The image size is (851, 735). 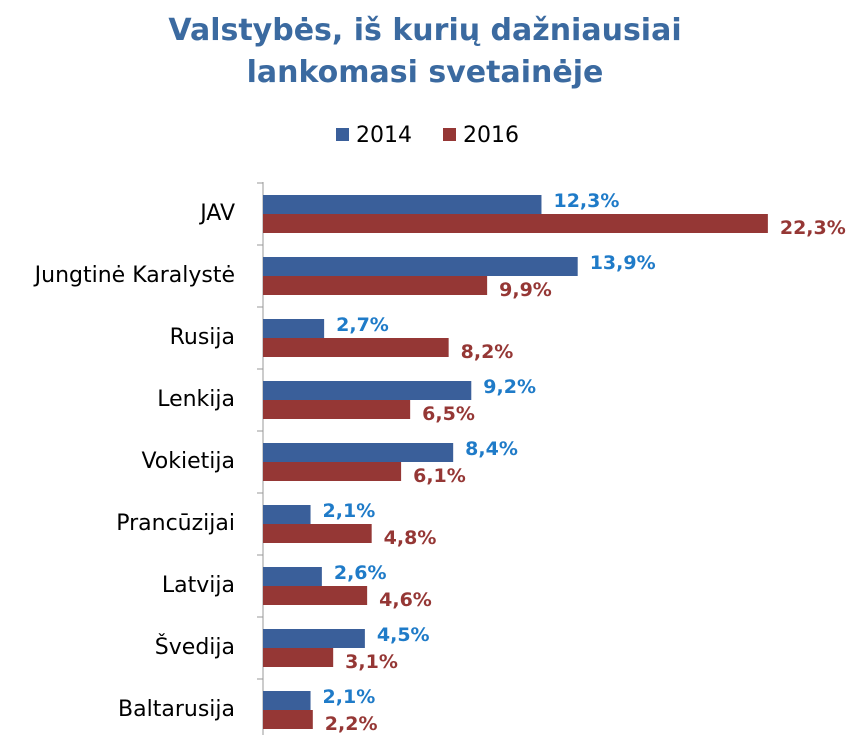 I want to click on data-label: 4,8%, so click(x=410, y=538).